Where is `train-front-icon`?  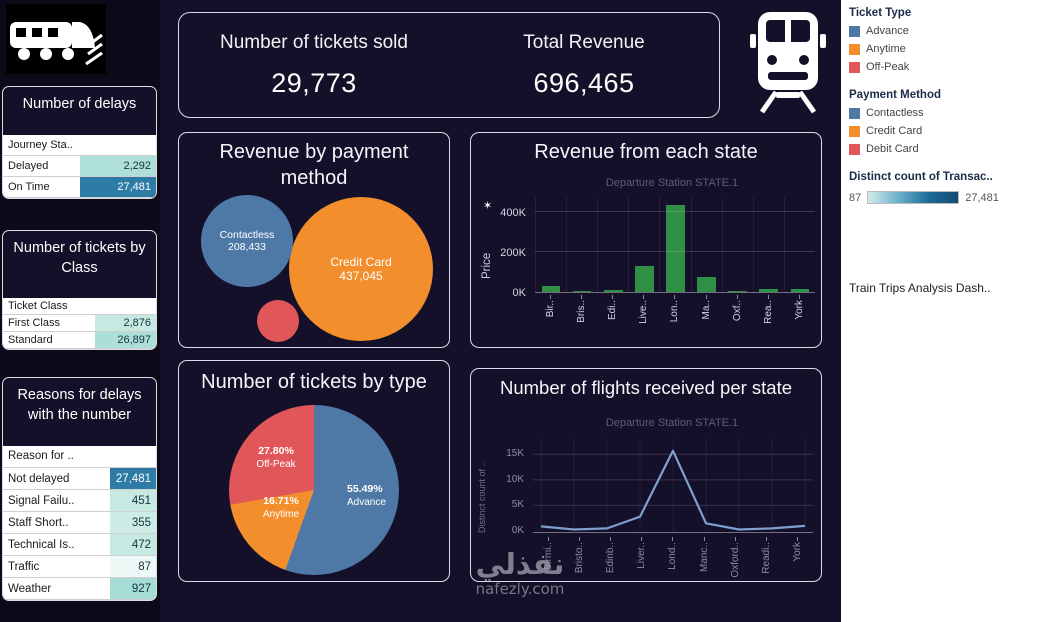
train-front-icon is located at coordinates (788, 61).